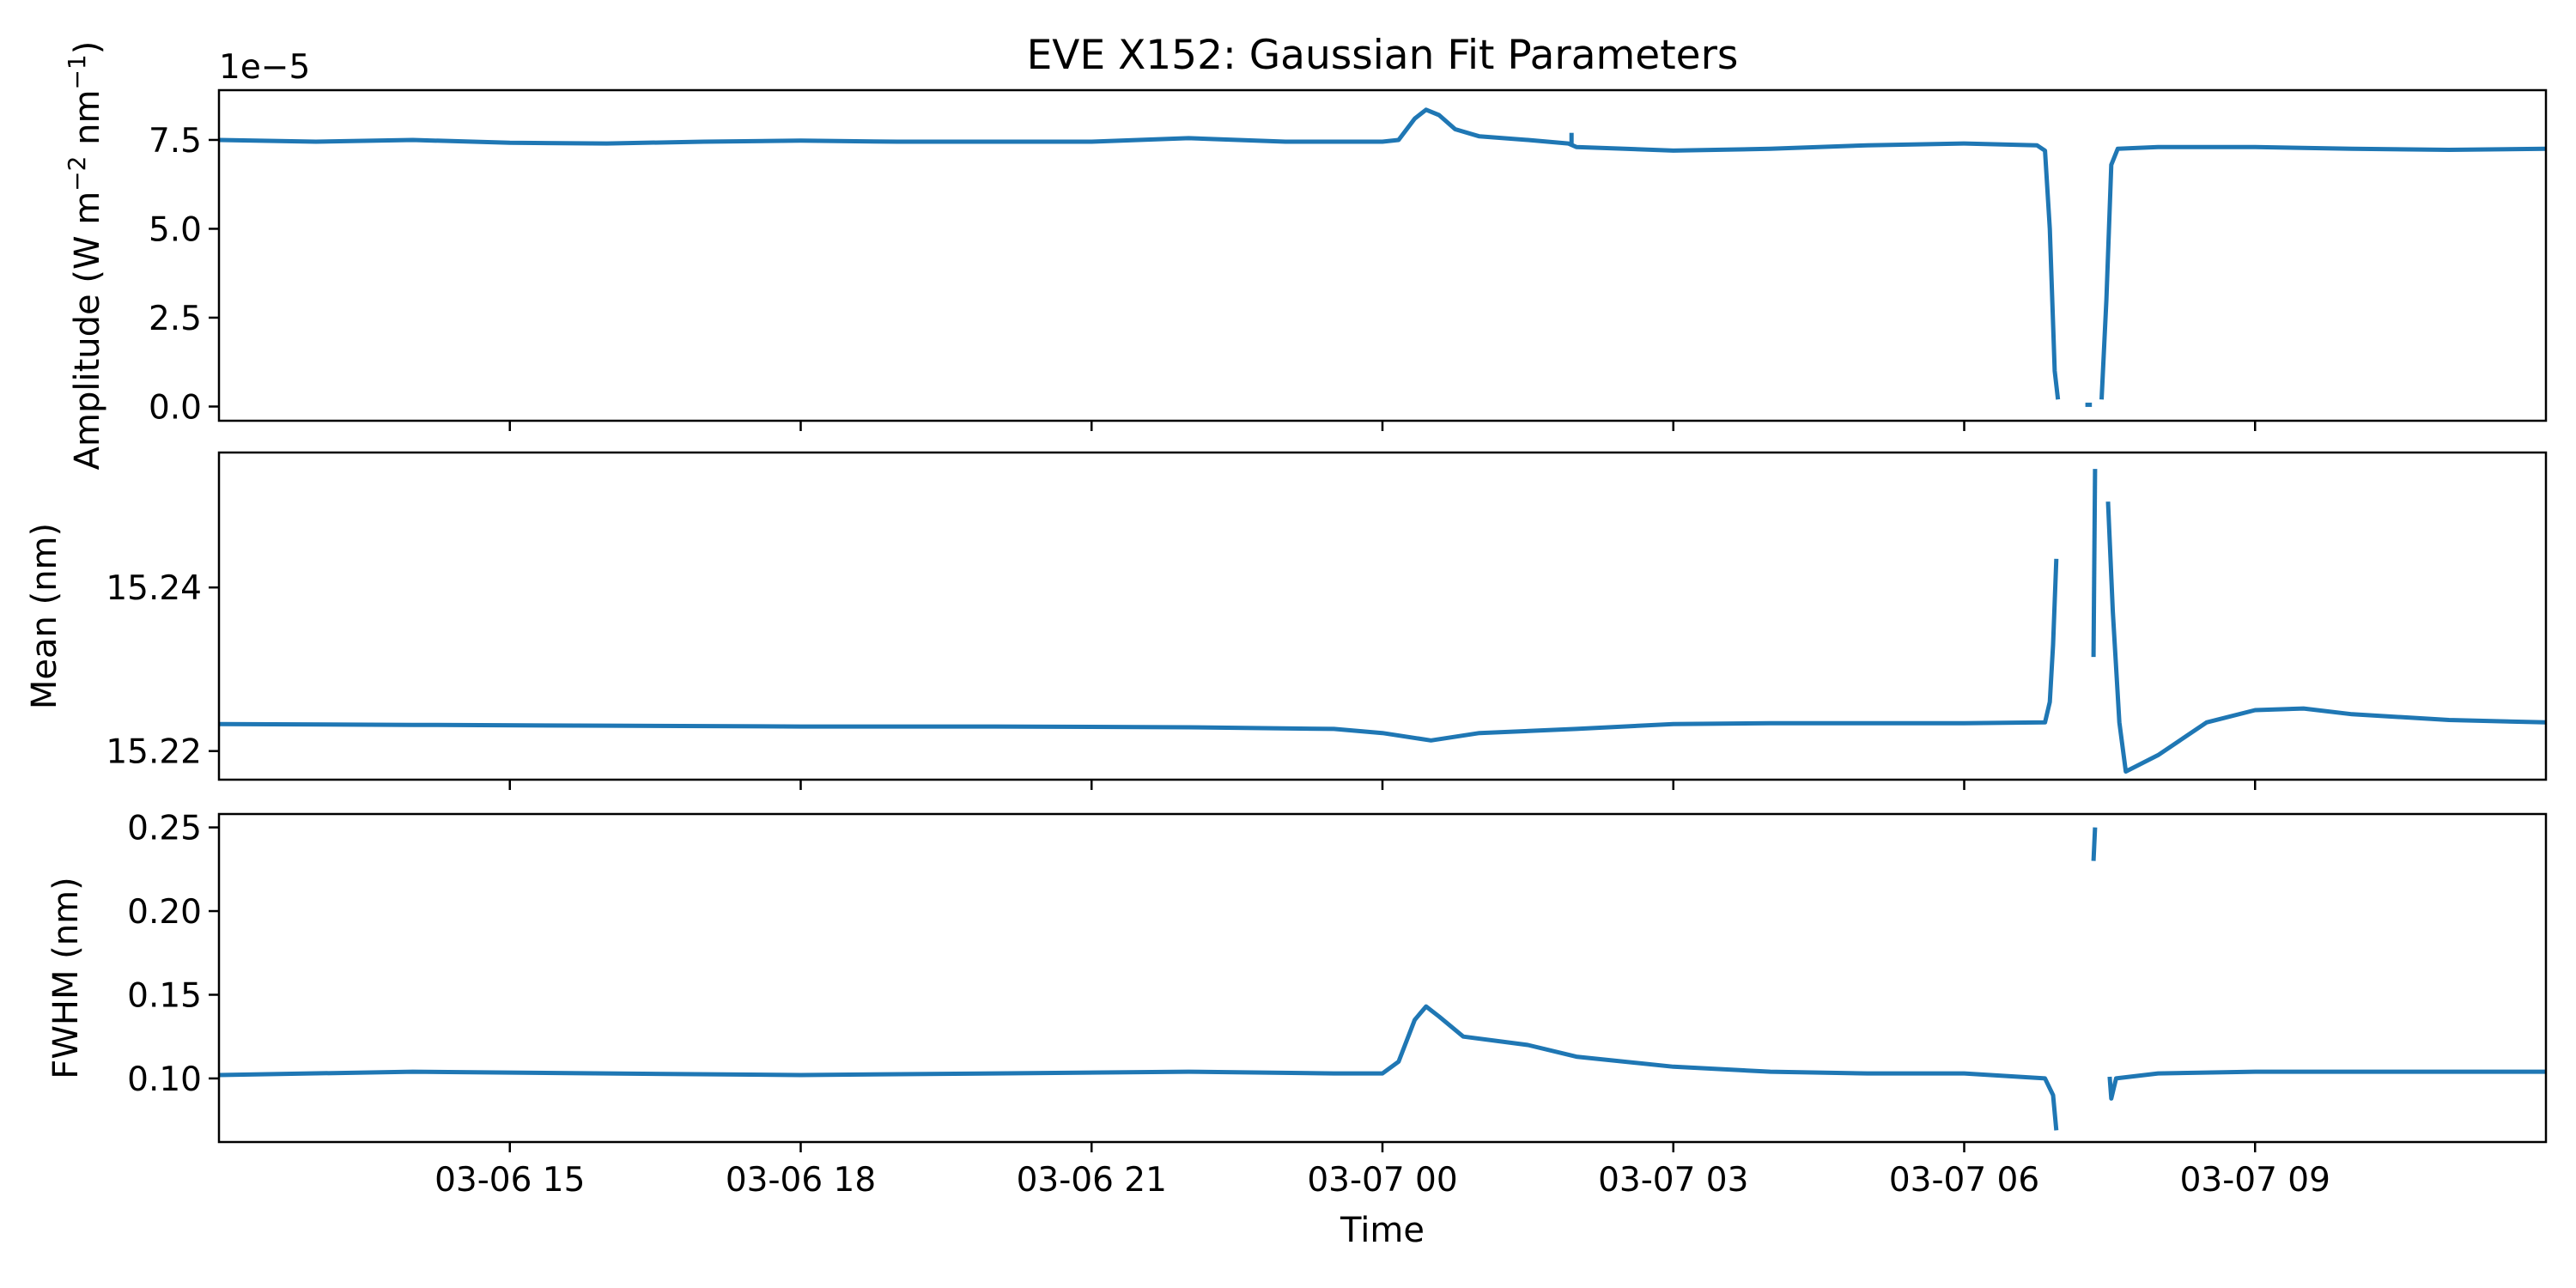  What do you see at coordinates (1382, 1180) in the screenshot?
I see `xtick-label: 03-07 00` at bounding box center [1382, 1180].